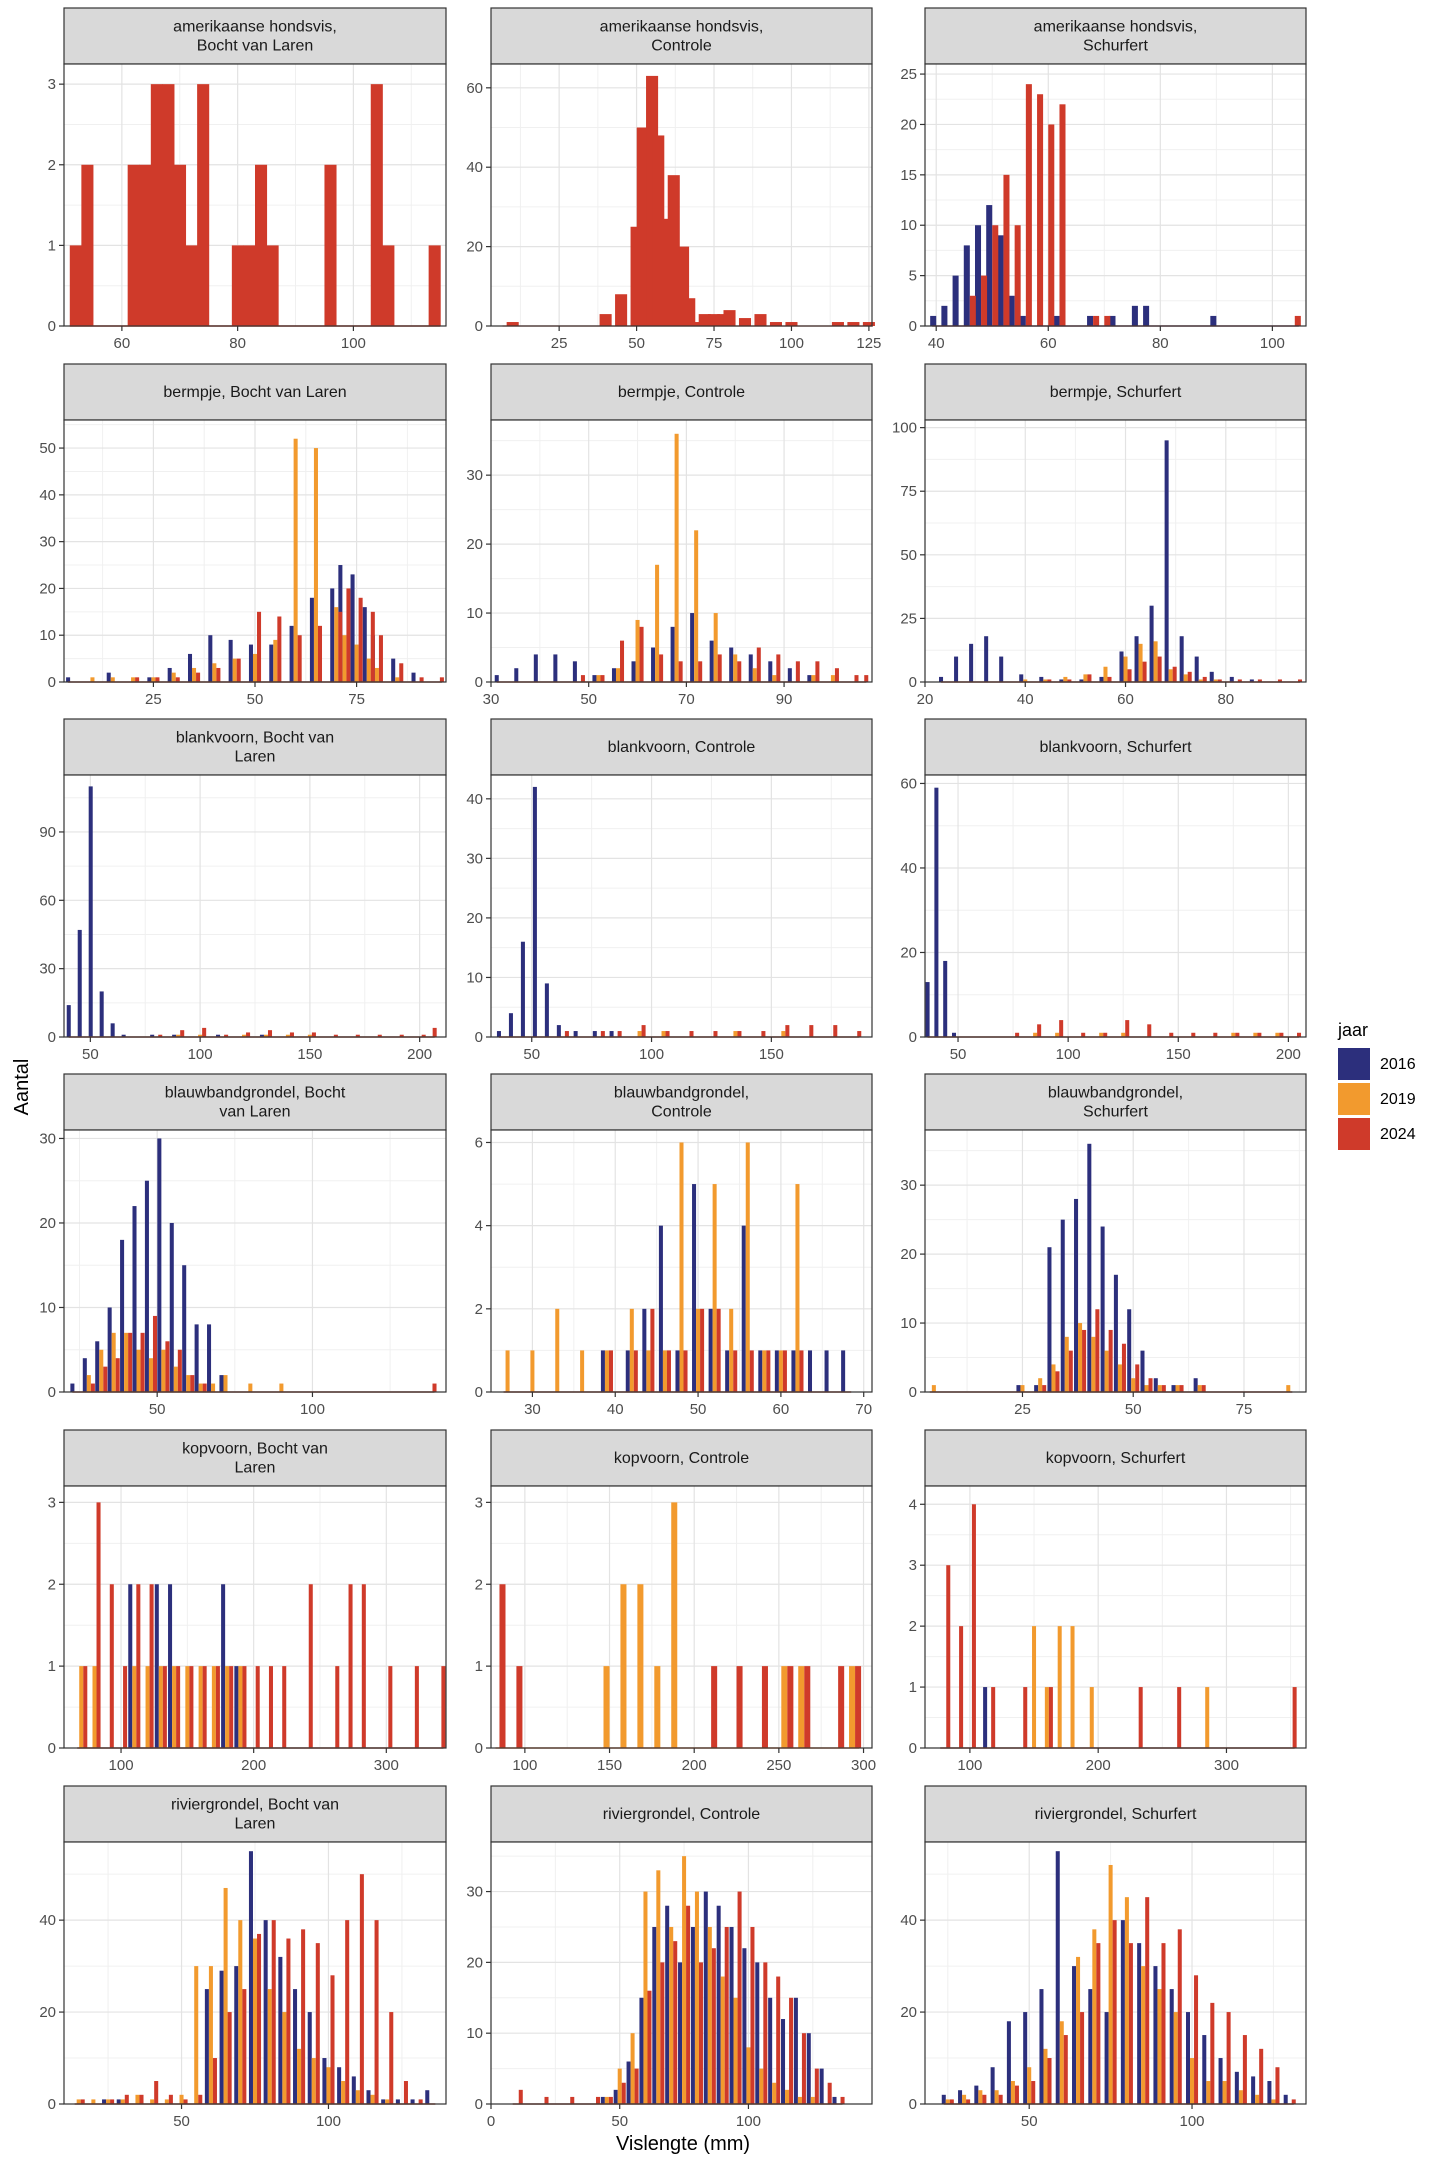 The height and width of the screenshot is (2160, 1440). Describe the element at coordinates (1025, 699) in the screenshot. I see `x-tick-label: 40` at that location.